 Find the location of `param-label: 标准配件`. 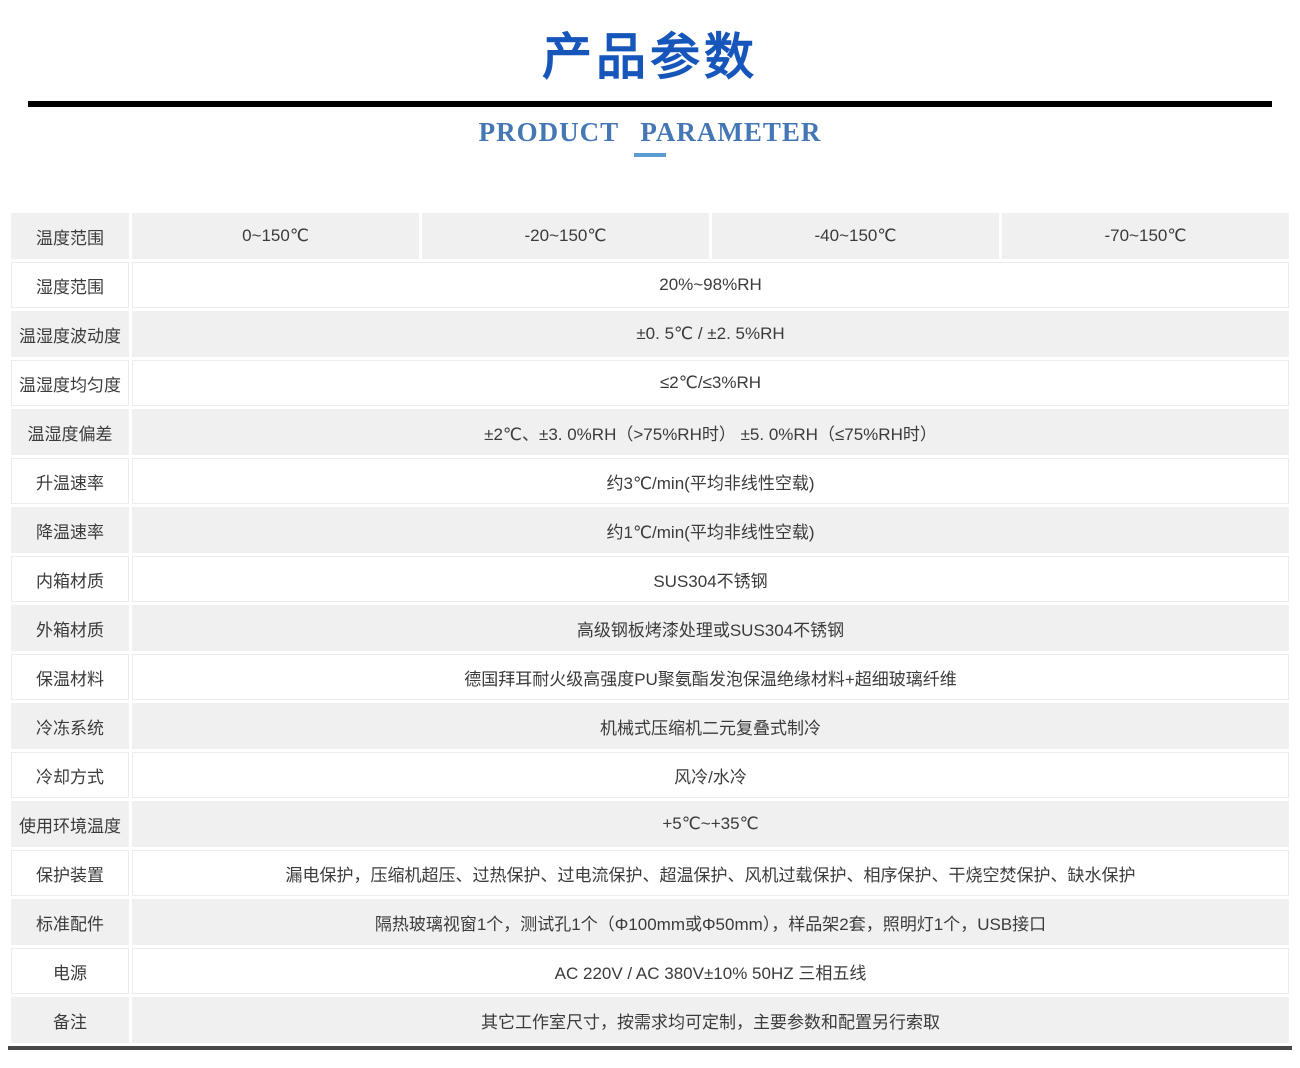

param-label: 标准配件 is located at coordinates (70, 922).